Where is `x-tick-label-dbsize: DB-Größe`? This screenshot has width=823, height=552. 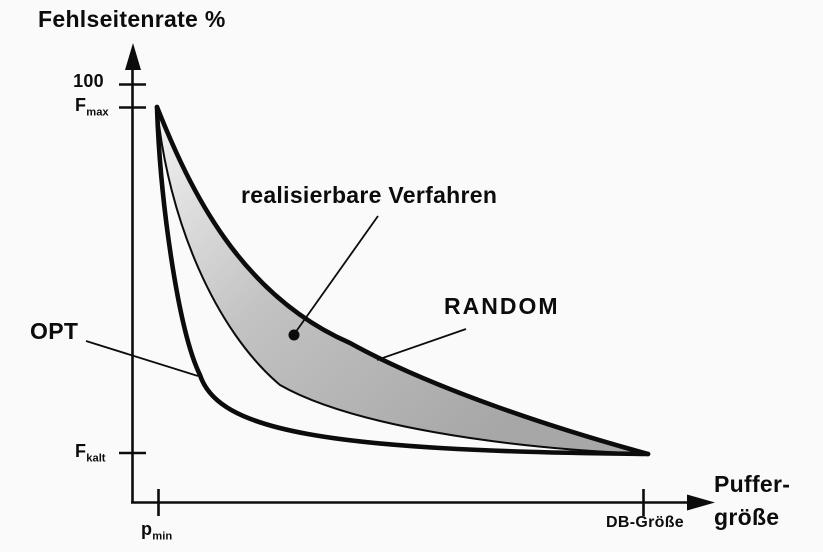
x-tick-label-dbsize: DB-Größe is located at coordinates (645, 524).